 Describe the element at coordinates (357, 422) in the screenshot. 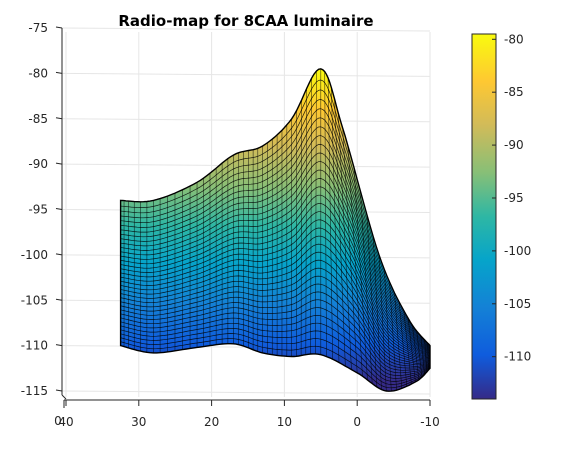

I see `x-tick-label: 0` at that location.